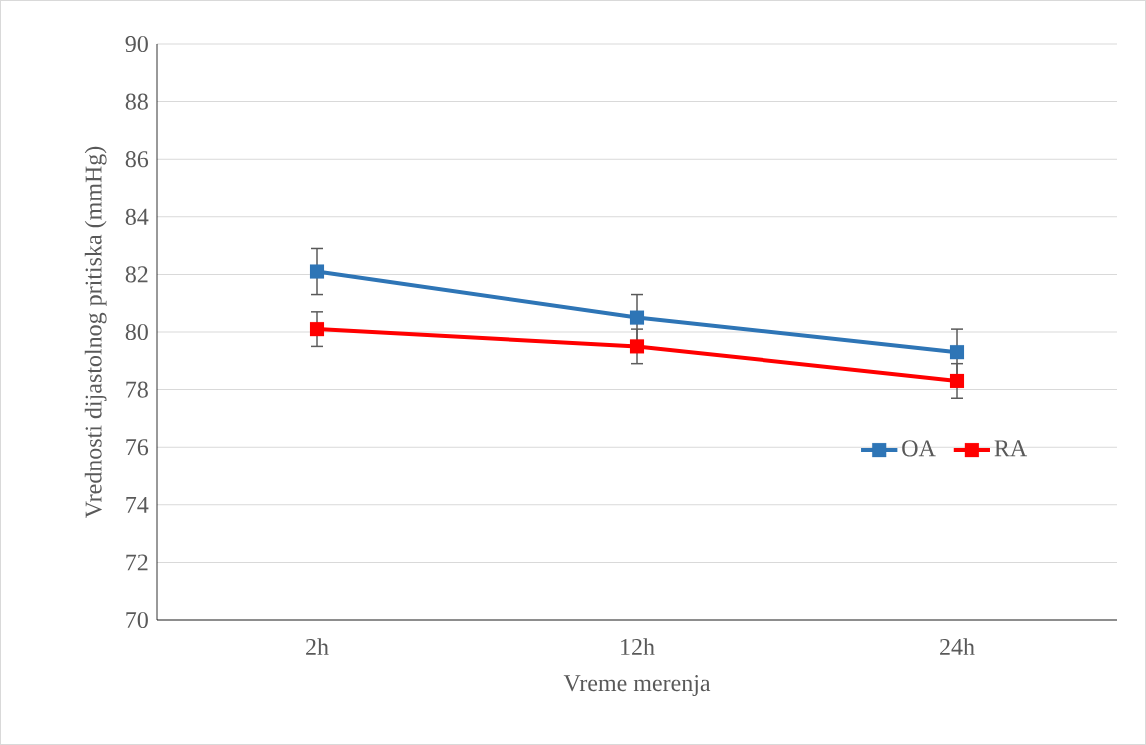 The width and height of the screenshot is (1146, 745). Describe the element at coordinates (136, 101) in the screenshot. I see `y-tick-label: 88` at that location.